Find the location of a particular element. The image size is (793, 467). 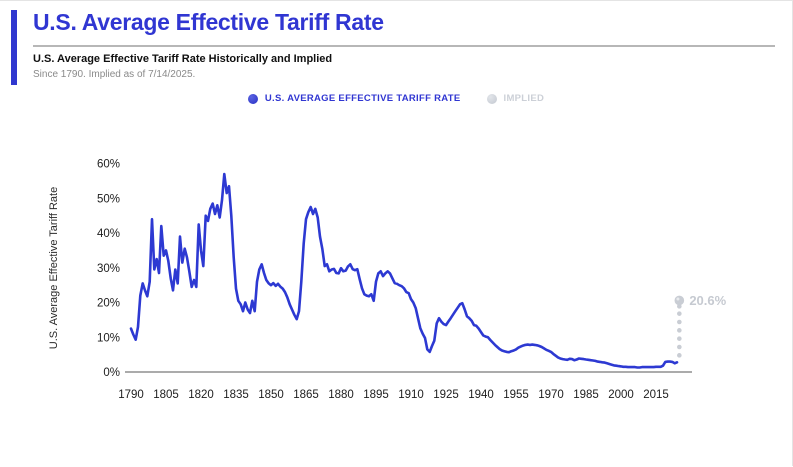

x-axis-tick-label: 2000 is located at coordinates (621, 395).